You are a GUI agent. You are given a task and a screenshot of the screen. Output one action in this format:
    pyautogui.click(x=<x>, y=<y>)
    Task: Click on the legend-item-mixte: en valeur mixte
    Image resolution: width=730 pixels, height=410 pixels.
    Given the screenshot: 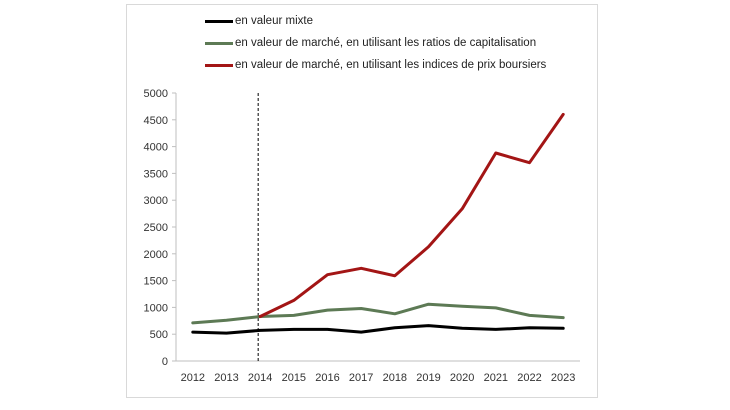 What is the action you would take?
    pyautogui.click(x=375, y=21)
    